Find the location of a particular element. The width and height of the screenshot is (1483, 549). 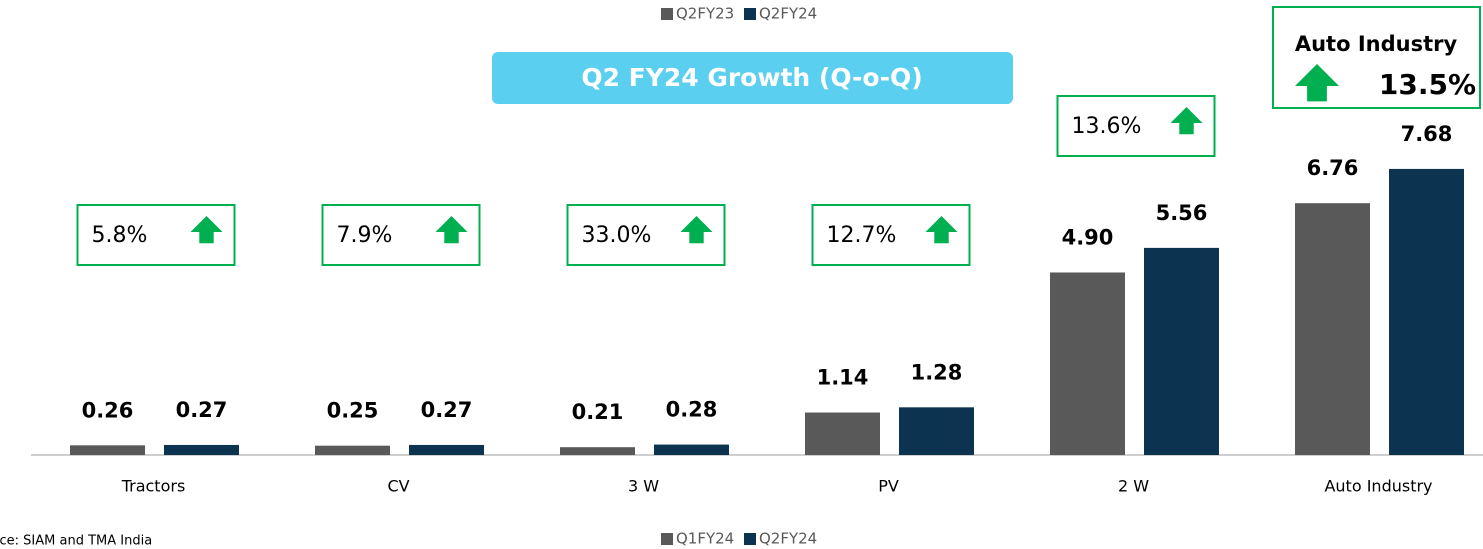

x-tick-label: 2 W is located at coordinates (1133, 486).